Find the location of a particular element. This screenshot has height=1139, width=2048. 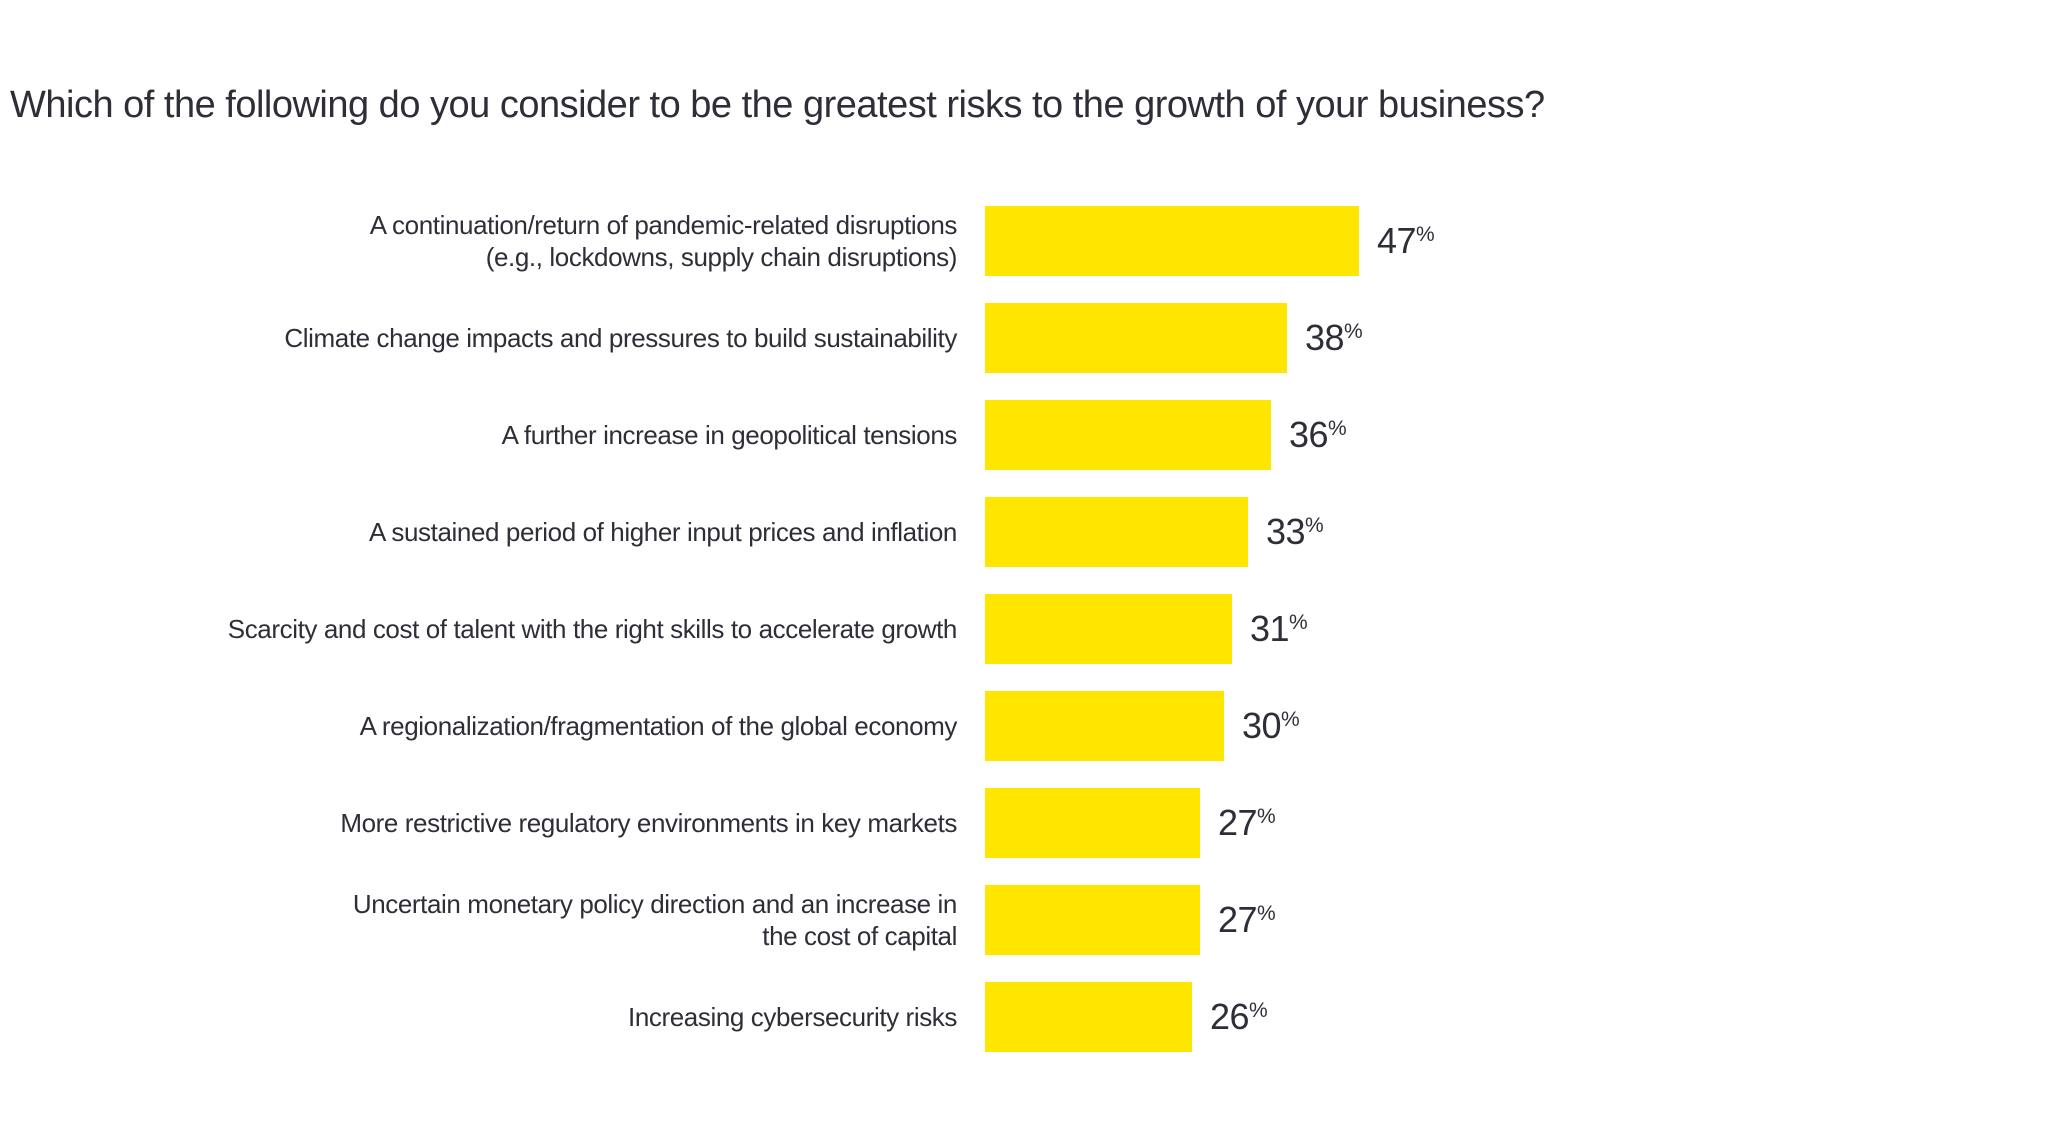

value-label: 26% is located at coordinates (1239, 1016).